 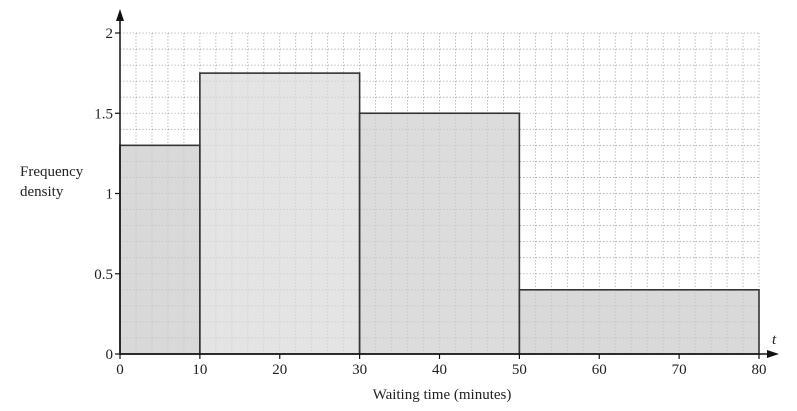 I want to click on y-axis-title-line-2: density, so click(x=42, y=192).